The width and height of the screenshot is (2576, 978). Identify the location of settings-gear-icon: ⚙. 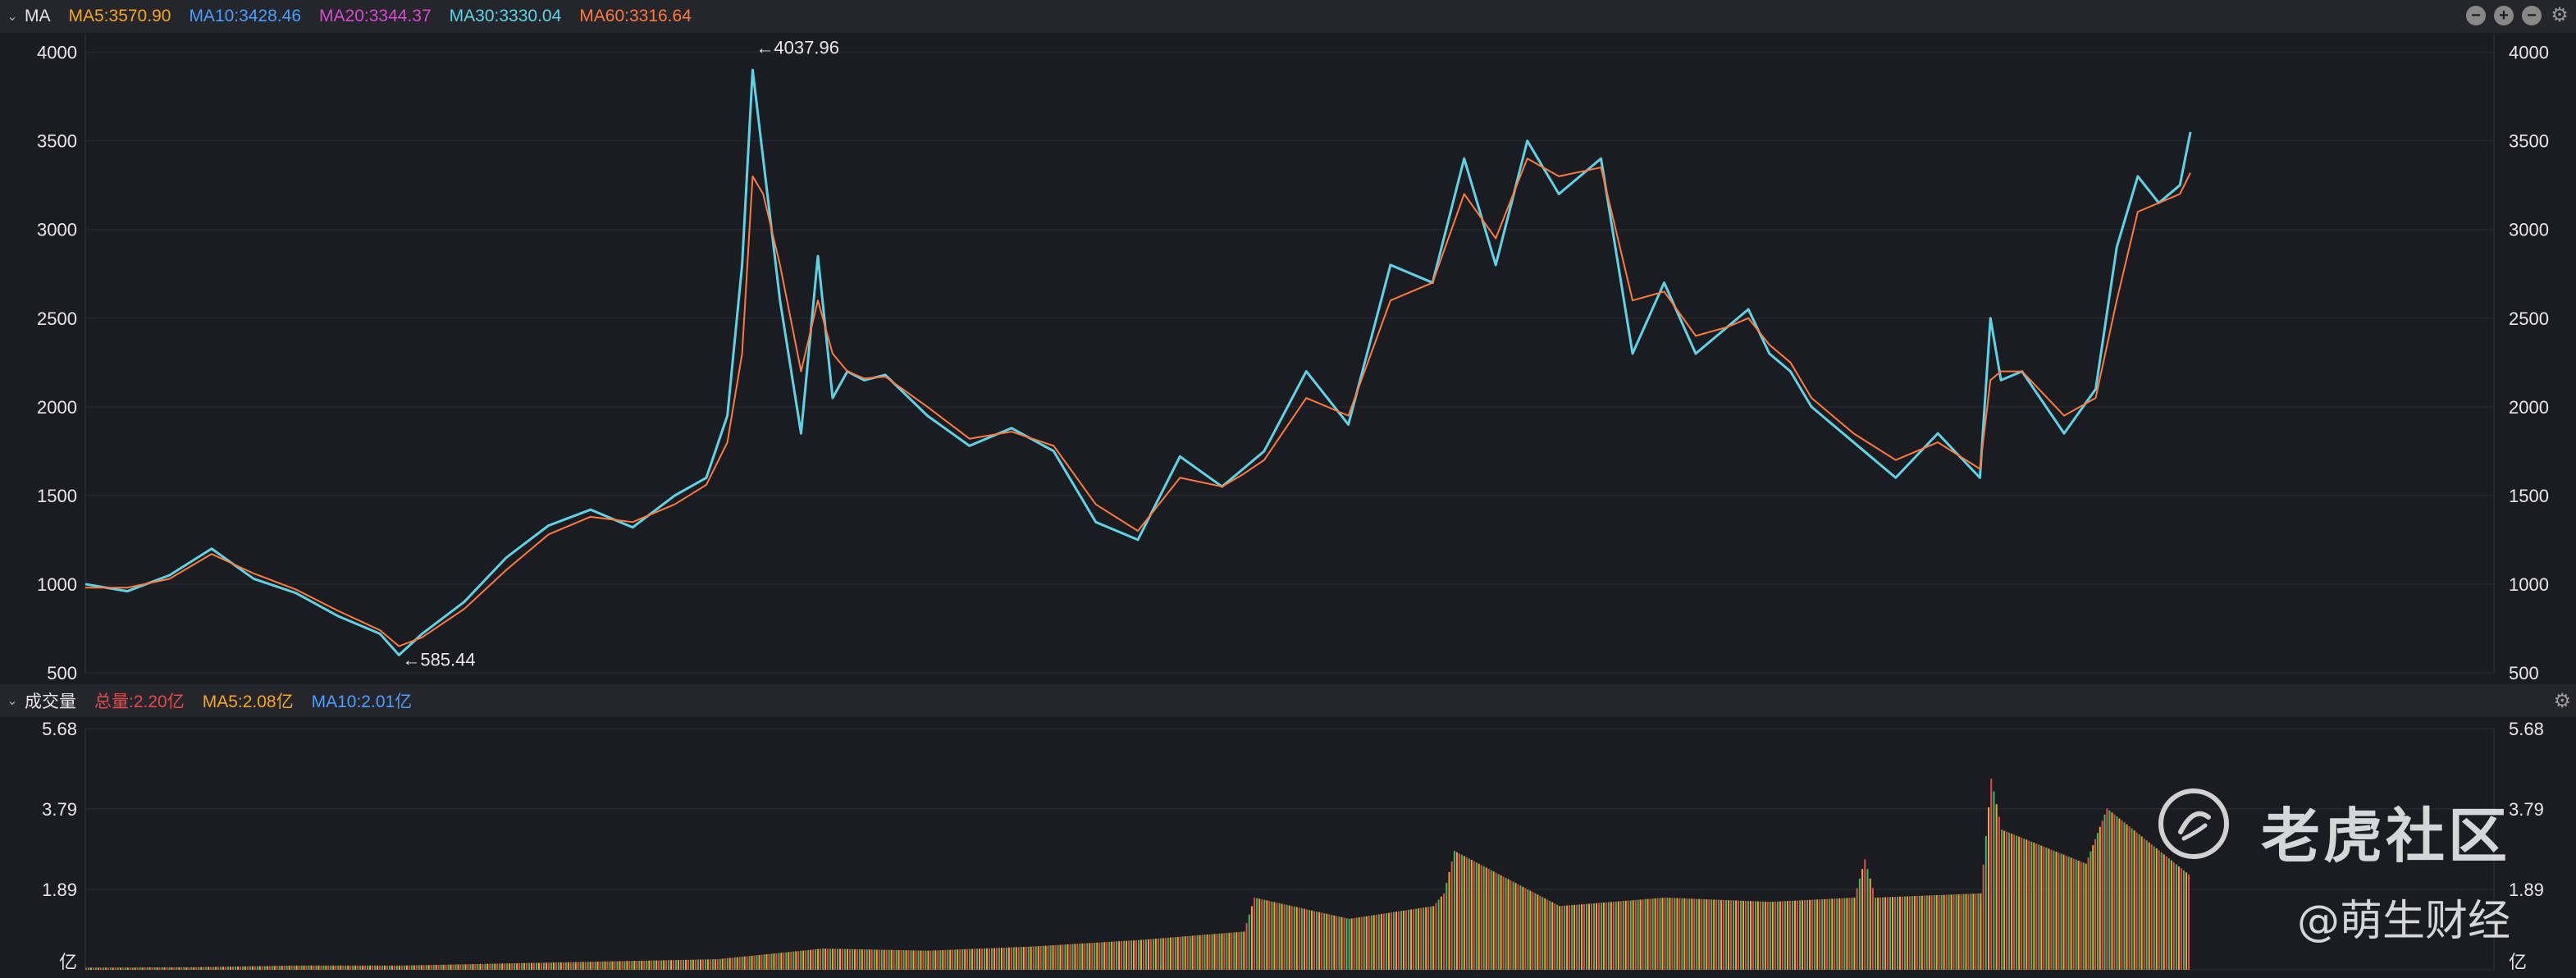
(2560, 15).